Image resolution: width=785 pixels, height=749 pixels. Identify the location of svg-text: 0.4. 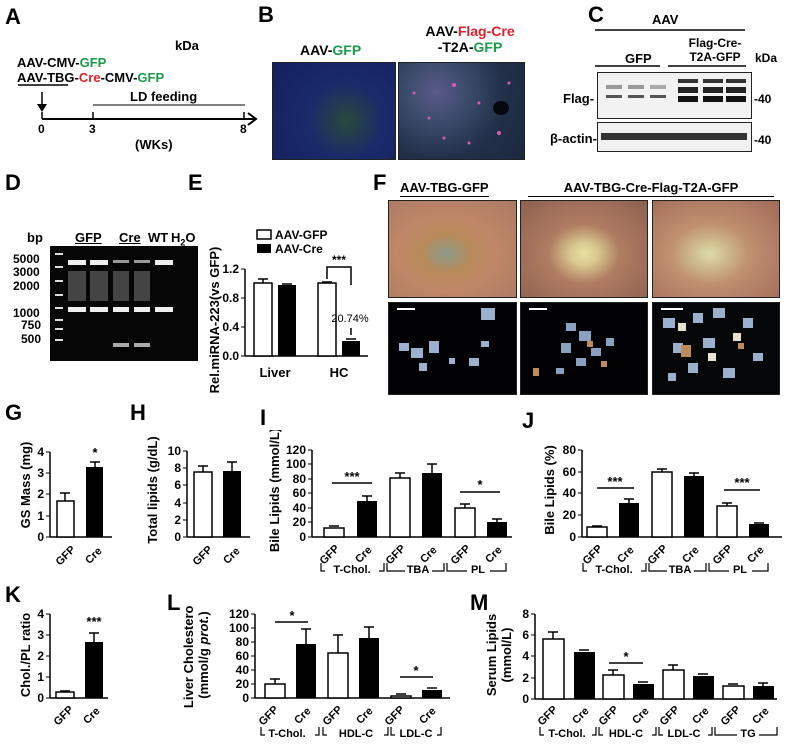
(230, 327).